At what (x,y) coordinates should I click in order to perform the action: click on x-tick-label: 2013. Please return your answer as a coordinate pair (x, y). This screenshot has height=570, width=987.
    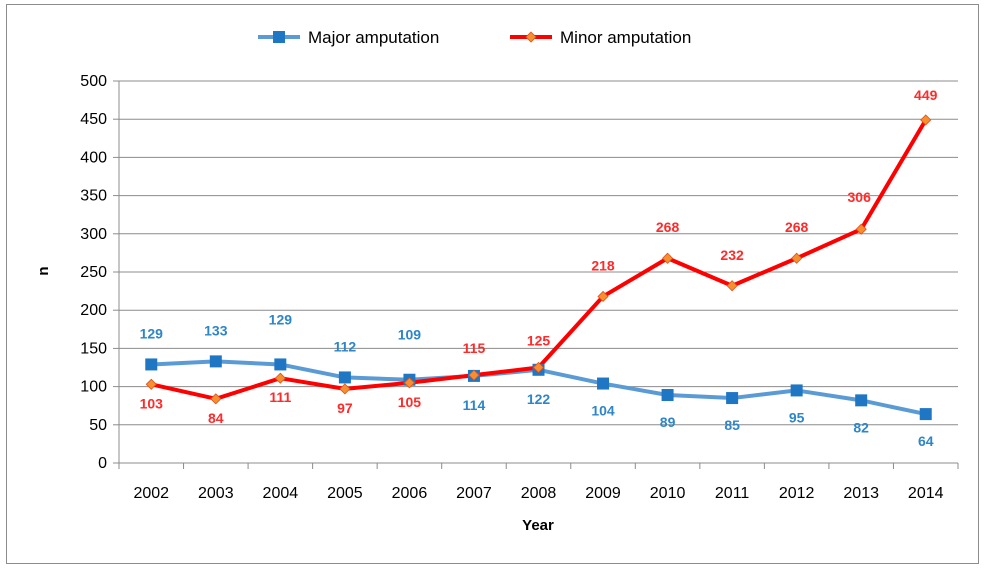
    Looking at the image, I should click on (861, 493).